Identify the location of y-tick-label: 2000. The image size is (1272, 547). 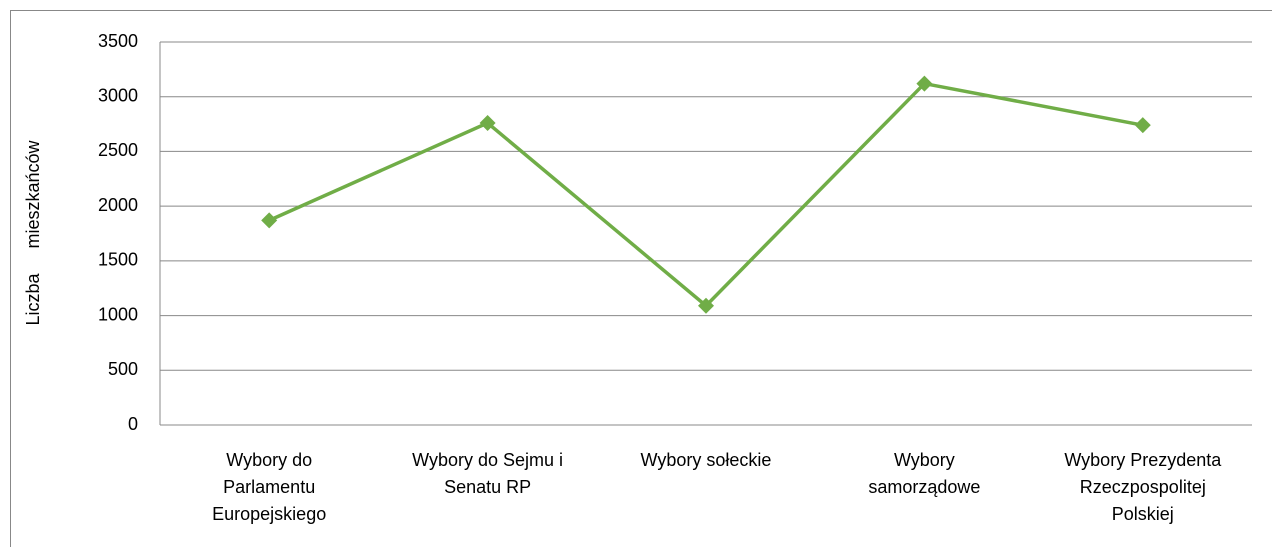
(118, 205).